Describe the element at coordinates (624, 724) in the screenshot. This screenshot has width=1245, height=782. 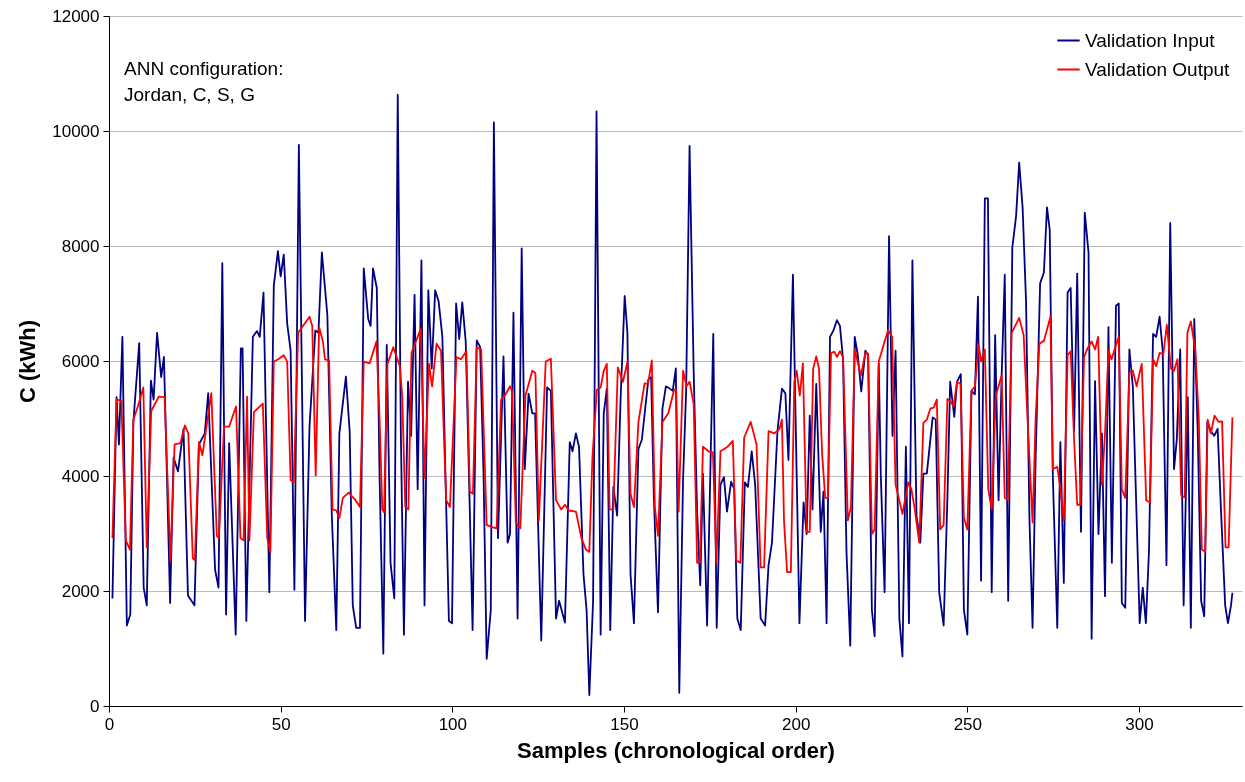
I see `x-tick-label: 150` at that location.